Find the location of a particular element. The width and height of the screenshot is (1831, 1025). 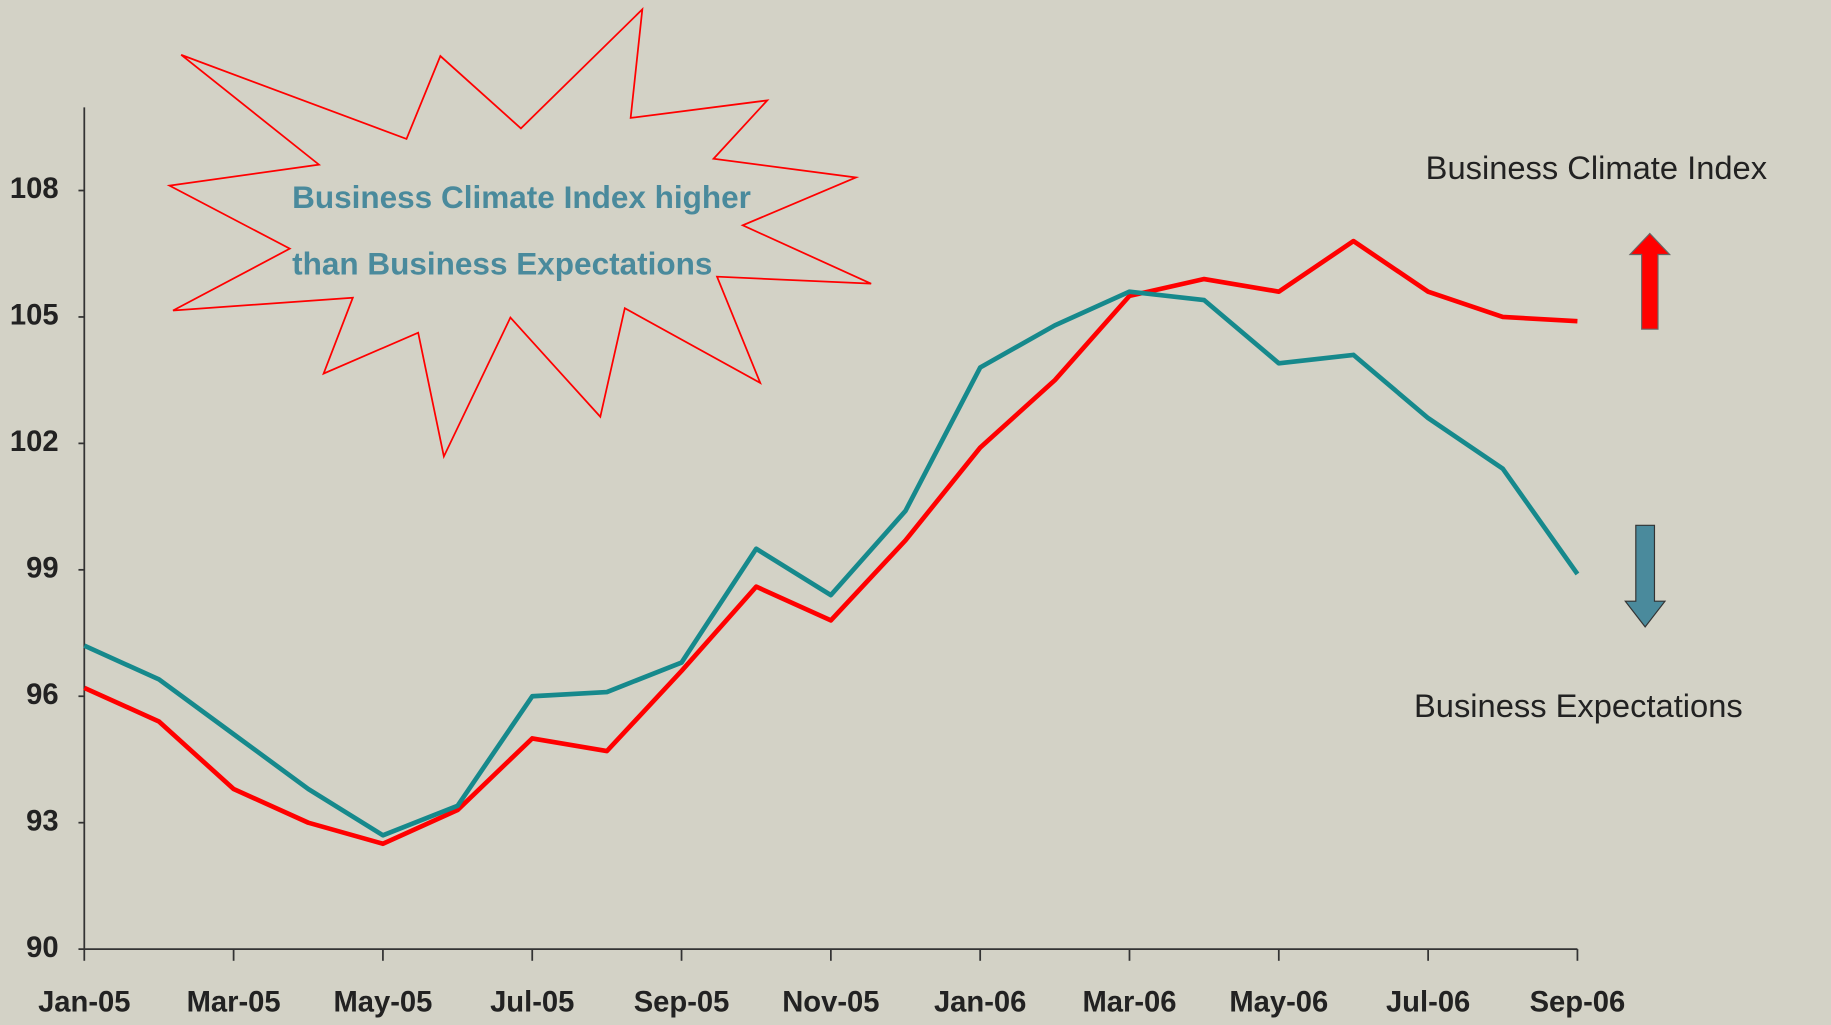

x-tick-label: Jan-06 is located at coordinates (980, 1003).